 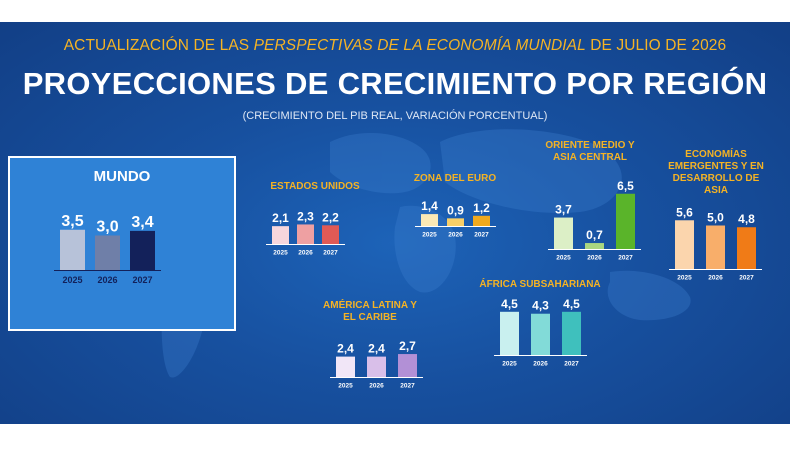 I want to click on region-title-latam-line-2: EL CARIBE, so click(x=370, y=317).